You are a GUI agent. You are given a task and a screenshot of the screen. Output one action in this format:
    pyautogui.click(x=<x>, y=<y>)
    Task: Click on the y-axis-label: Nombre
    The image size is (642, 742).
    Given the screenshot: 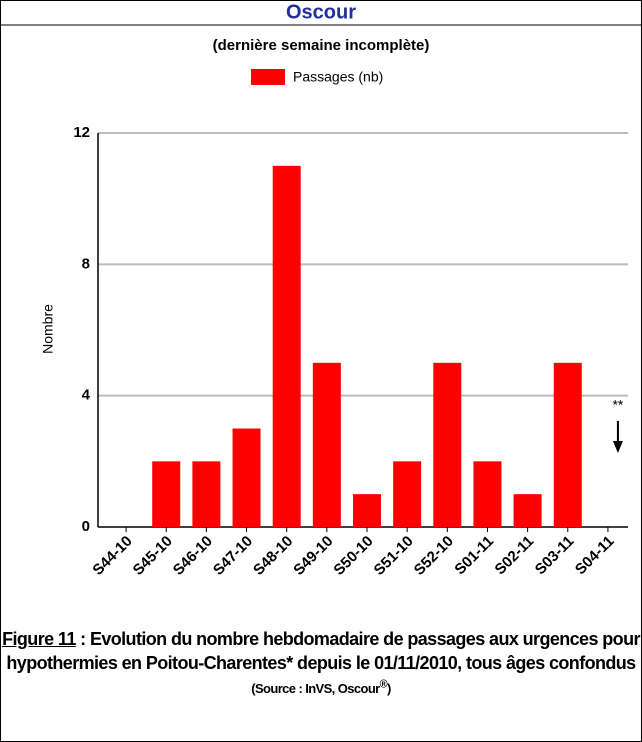 What is the action you would take?
    pyautogui.click(x=48, y=329)
    